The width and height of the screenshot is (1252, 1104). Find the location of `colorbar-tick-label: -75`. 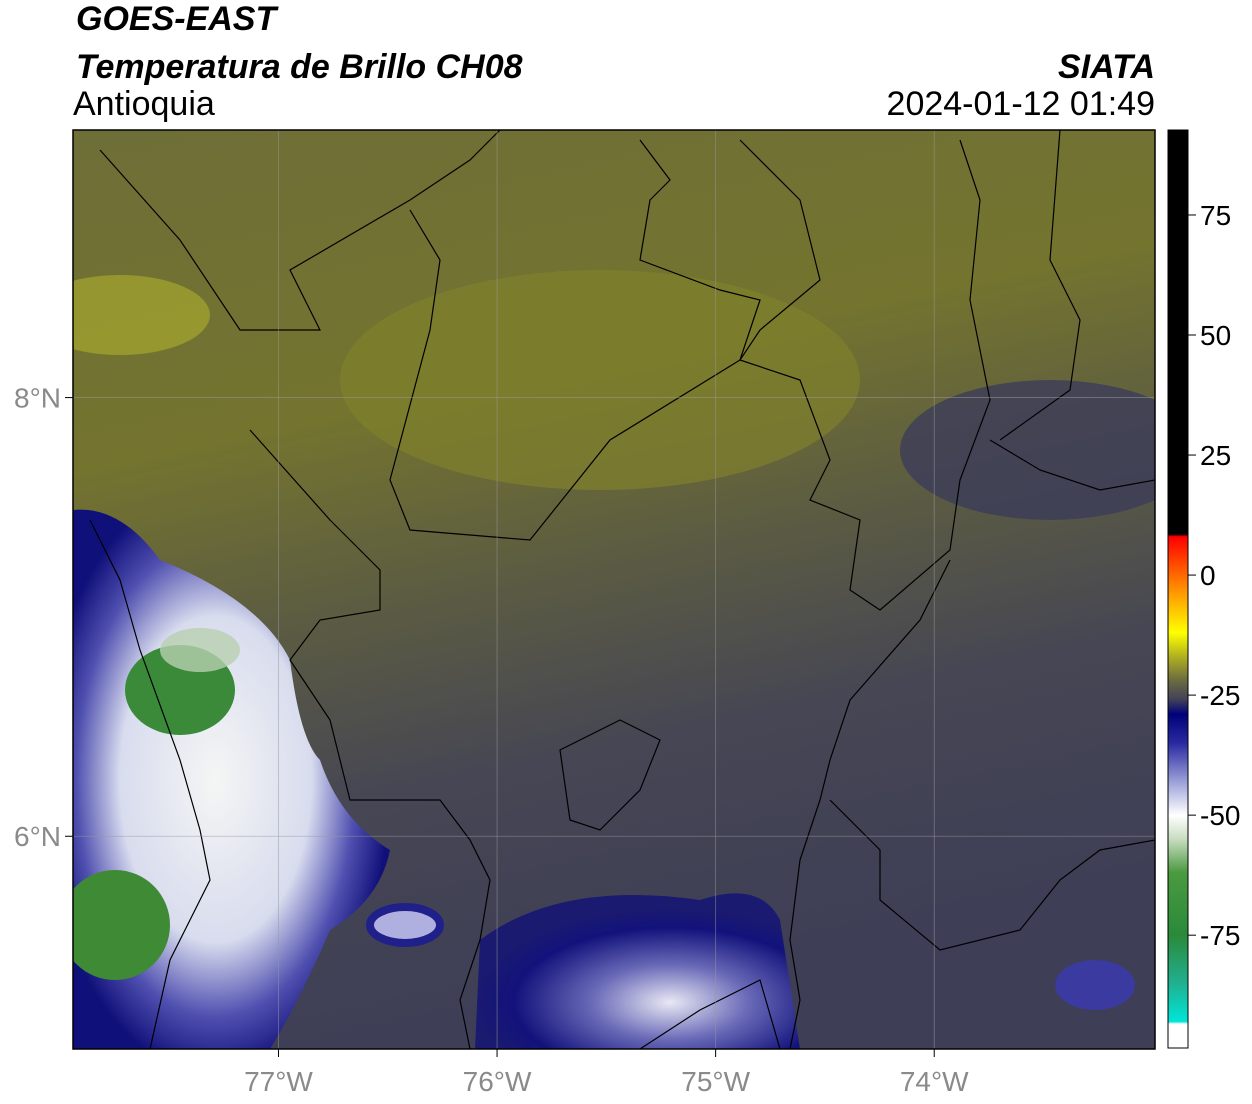

colorbar-tick-label: -75 is located at coordinates (1220, 935).